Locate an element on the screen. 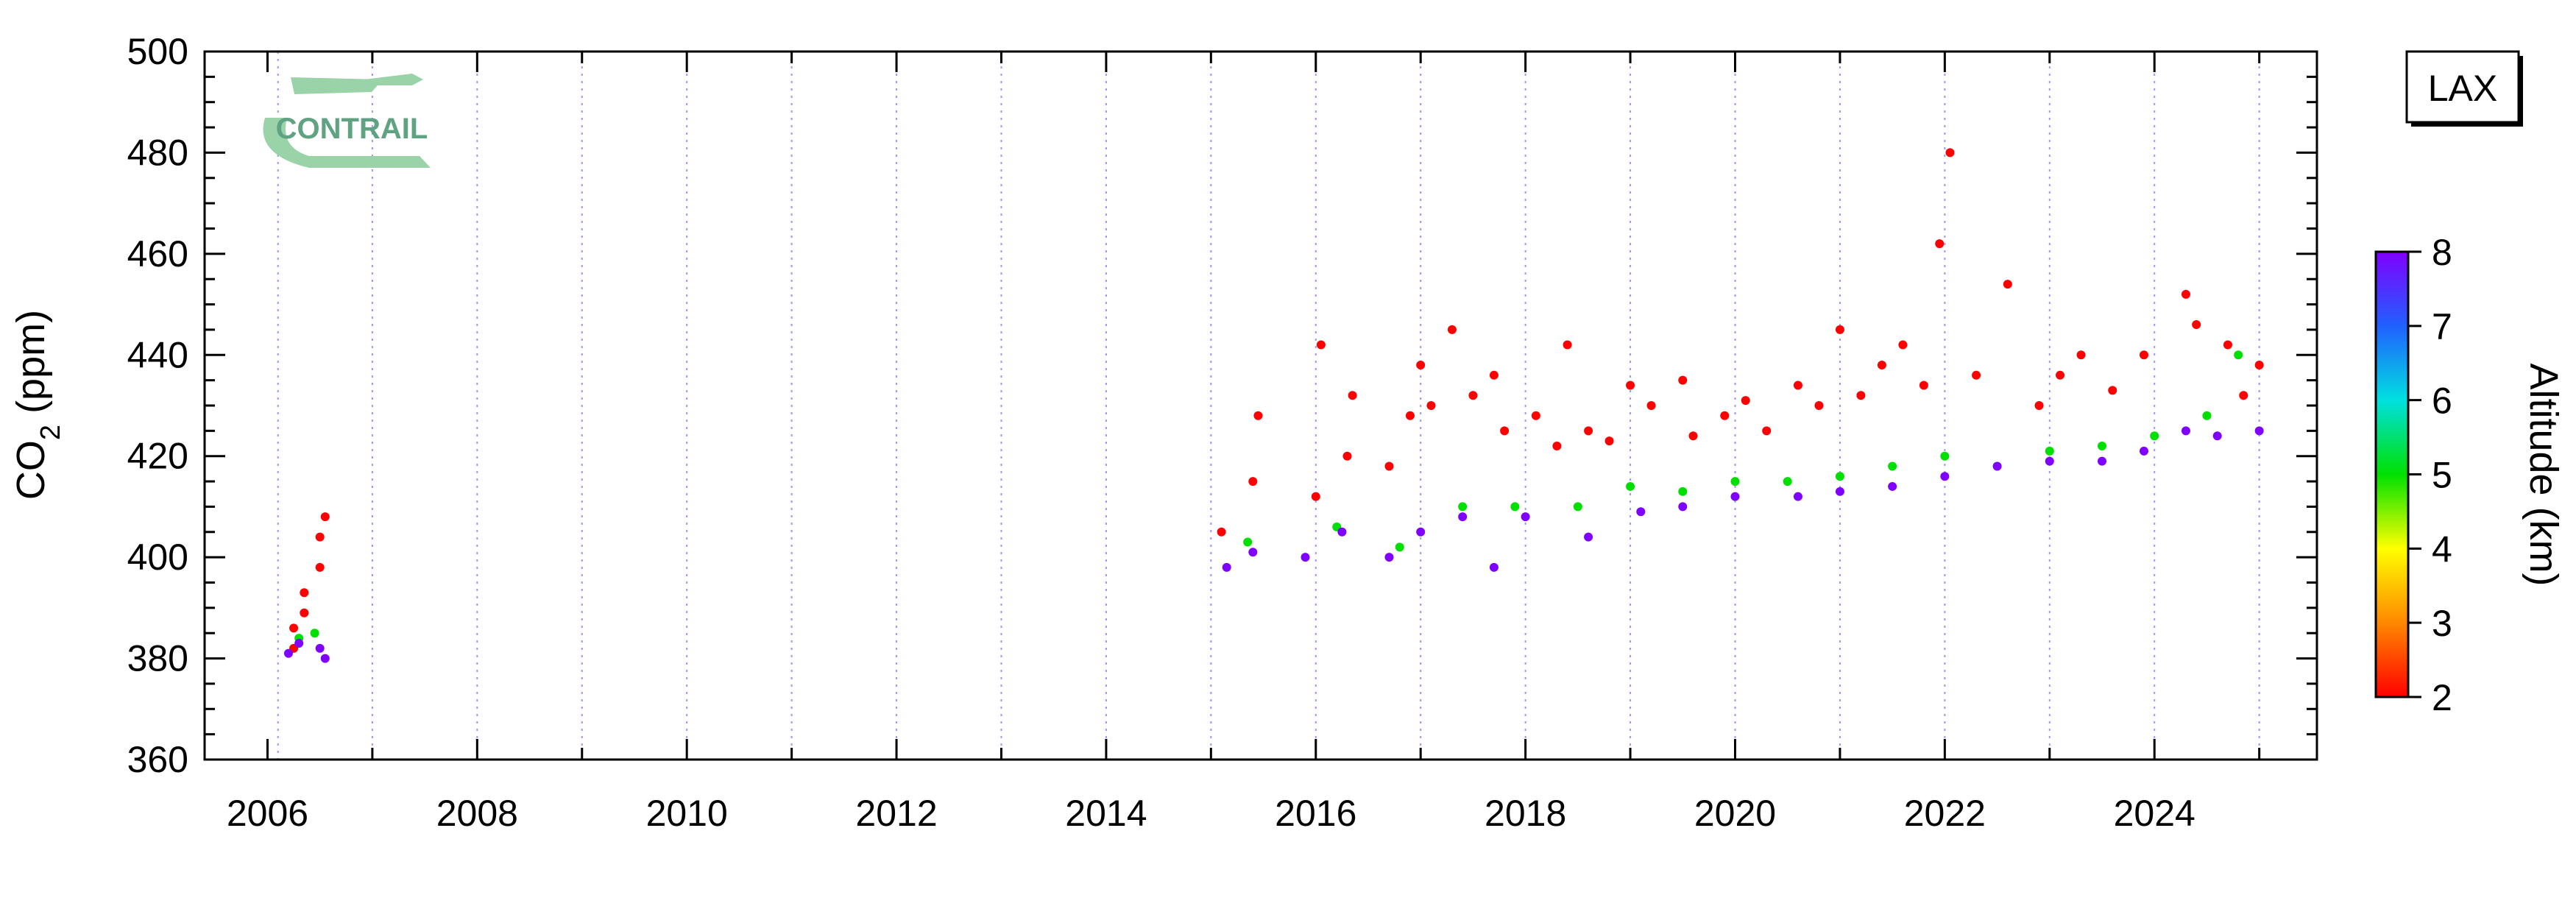 This screenshot has height=920, width=2576. colorbar-tick-label: 3 is located at coordinates (2442, 623).